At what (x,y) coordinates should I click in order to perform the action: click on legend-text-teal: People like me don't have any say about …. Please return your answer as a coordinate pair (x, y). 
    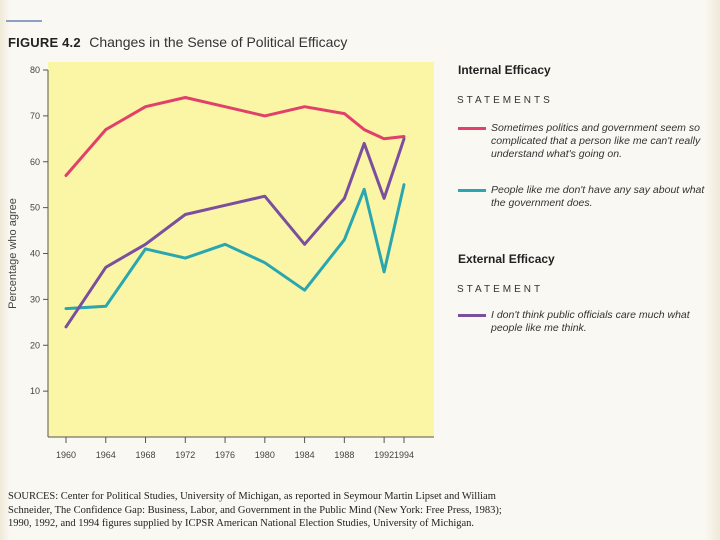
    Looking at the image, I should click on (598, 196).